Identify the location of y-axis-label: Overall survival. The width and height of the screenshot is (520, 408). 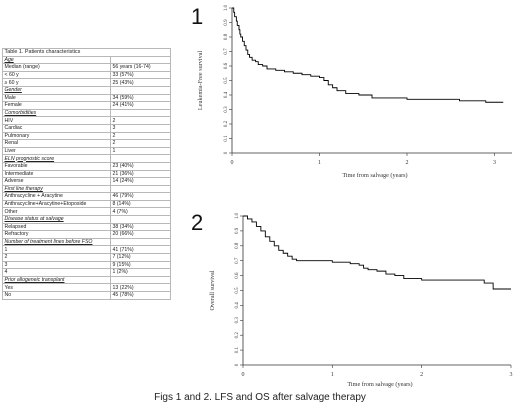
(212, 290).